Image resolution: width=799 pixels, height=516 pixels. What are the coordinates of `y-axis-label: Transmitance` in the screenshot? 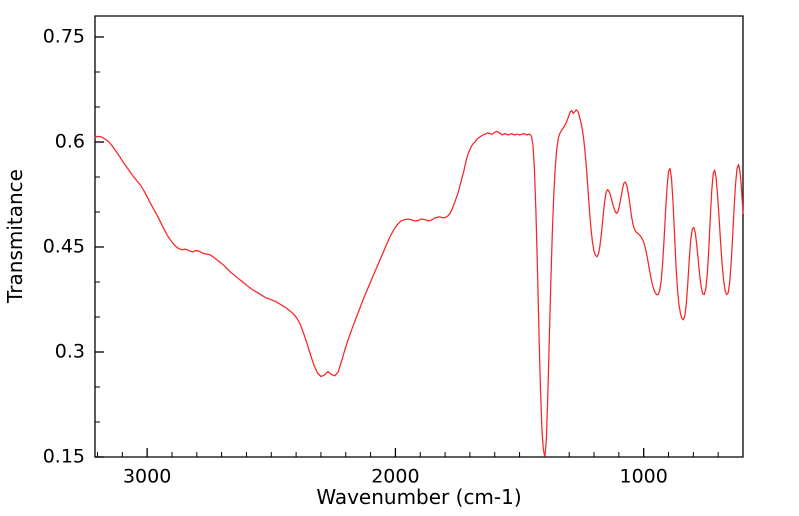 It's located at (15, 236).